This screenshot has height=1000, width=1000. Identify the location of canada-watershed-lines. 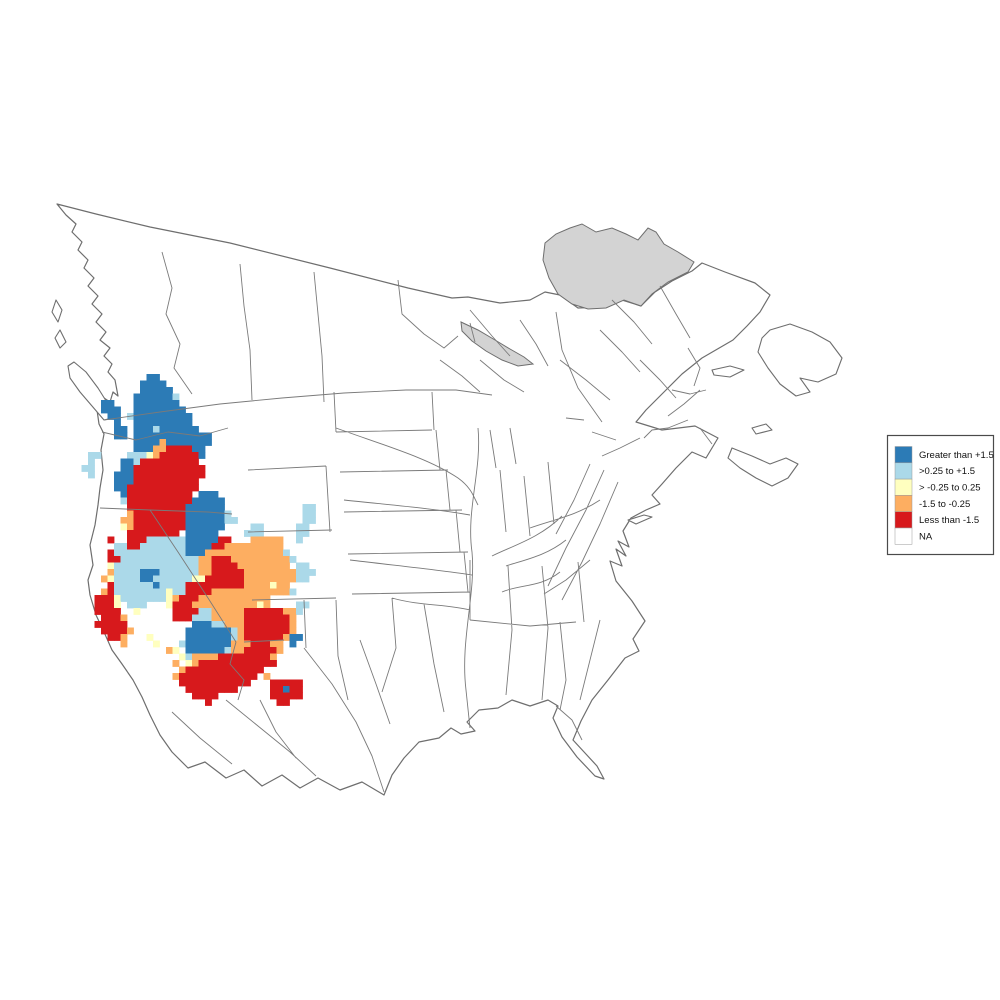
(573, 351).